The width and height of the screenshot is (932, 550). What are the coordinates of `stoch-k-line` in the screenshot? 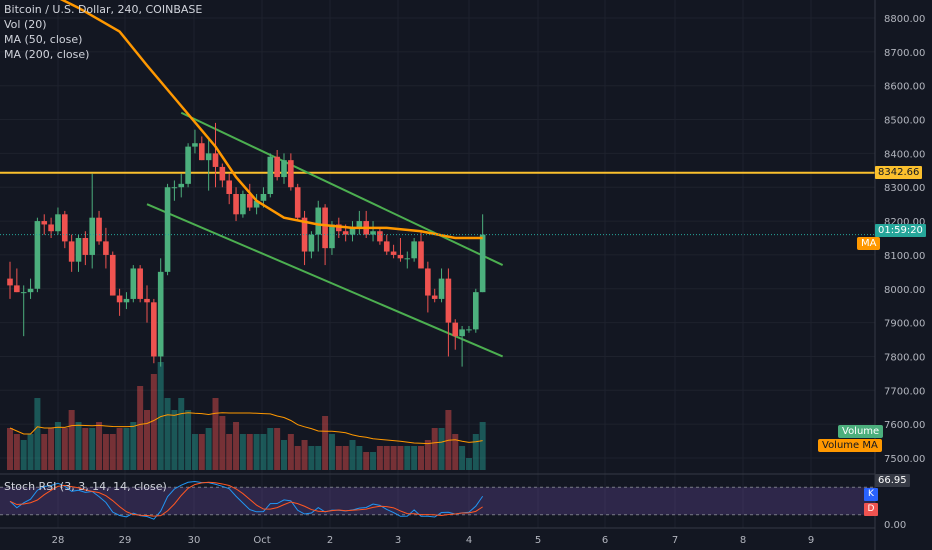 It's located at (246, 500).